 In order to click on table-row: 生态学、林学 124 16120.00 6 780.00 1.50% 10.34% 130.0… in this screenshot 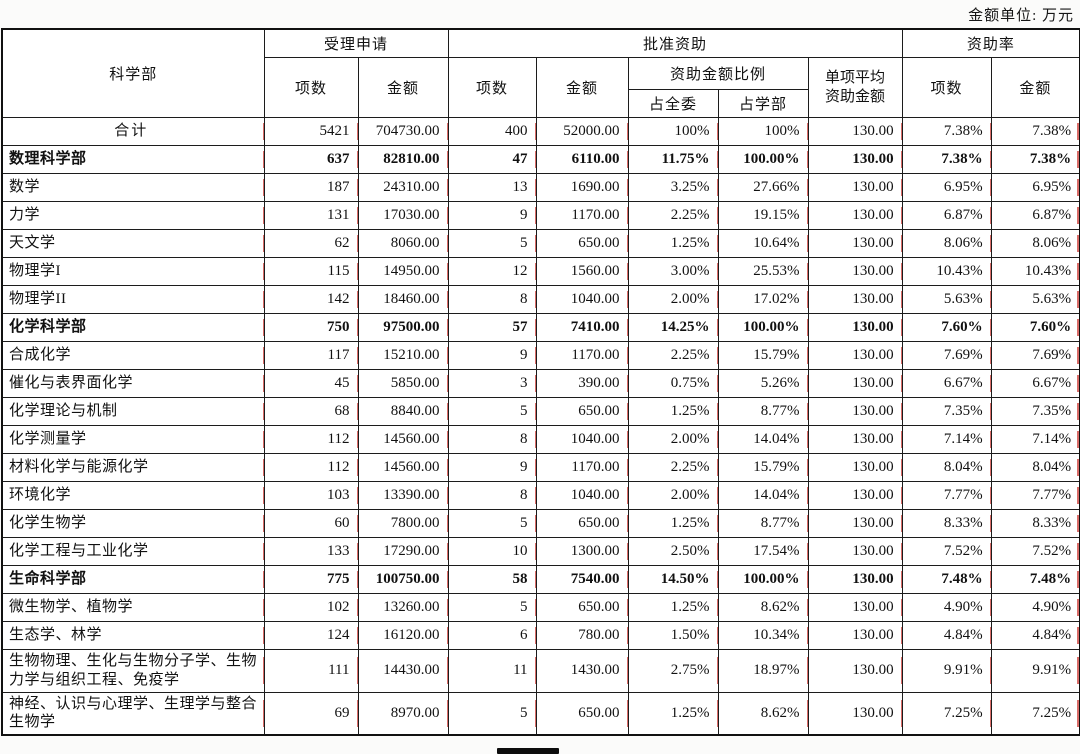, I will do `click(540, 635)`.